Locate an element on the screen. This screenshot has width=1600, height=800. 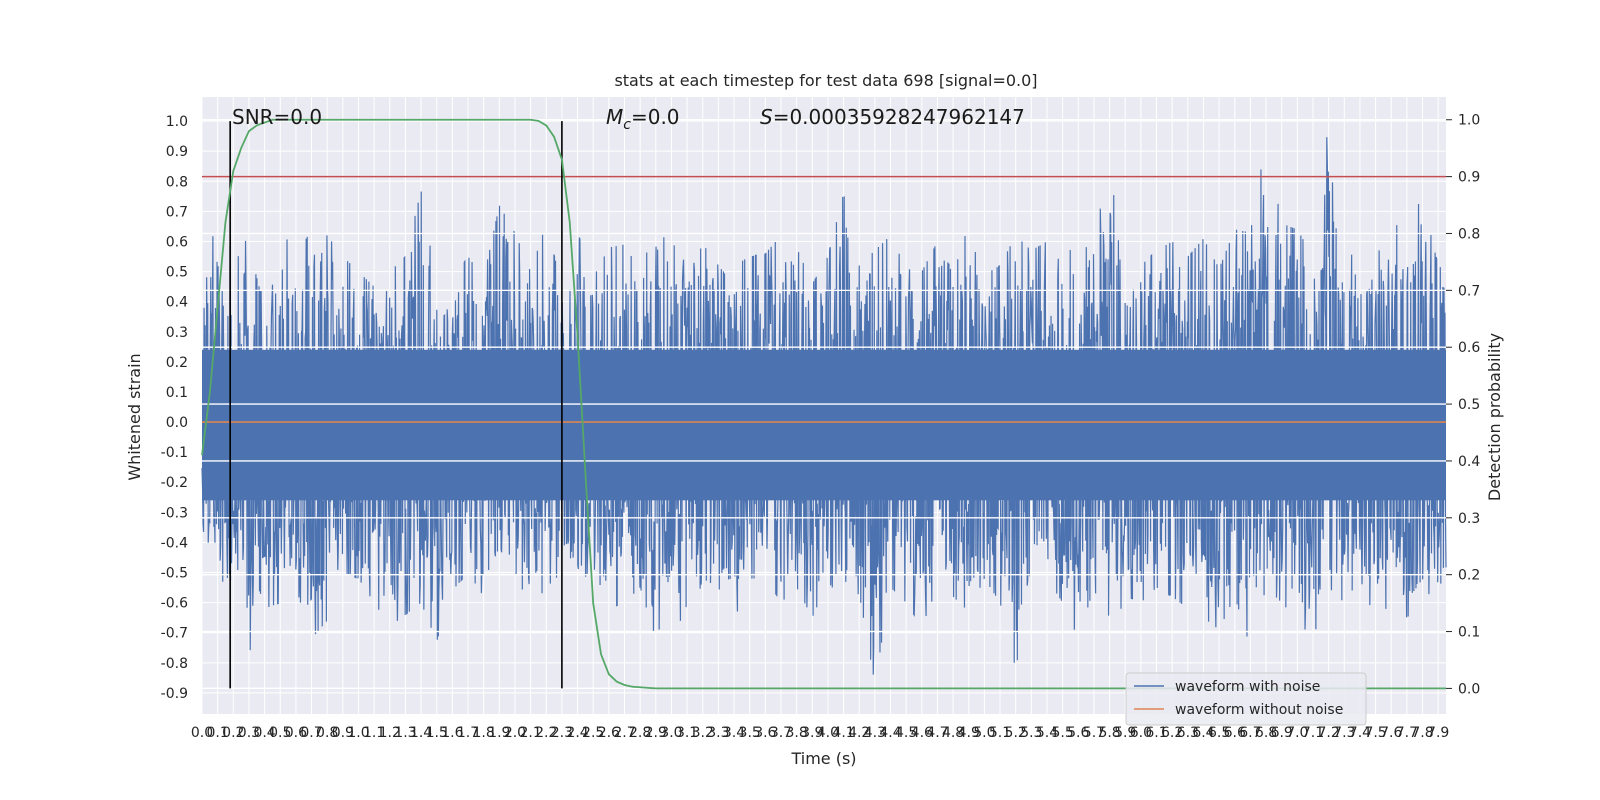
x-tick-label: 3.5 is located at coordinates (750, 733).